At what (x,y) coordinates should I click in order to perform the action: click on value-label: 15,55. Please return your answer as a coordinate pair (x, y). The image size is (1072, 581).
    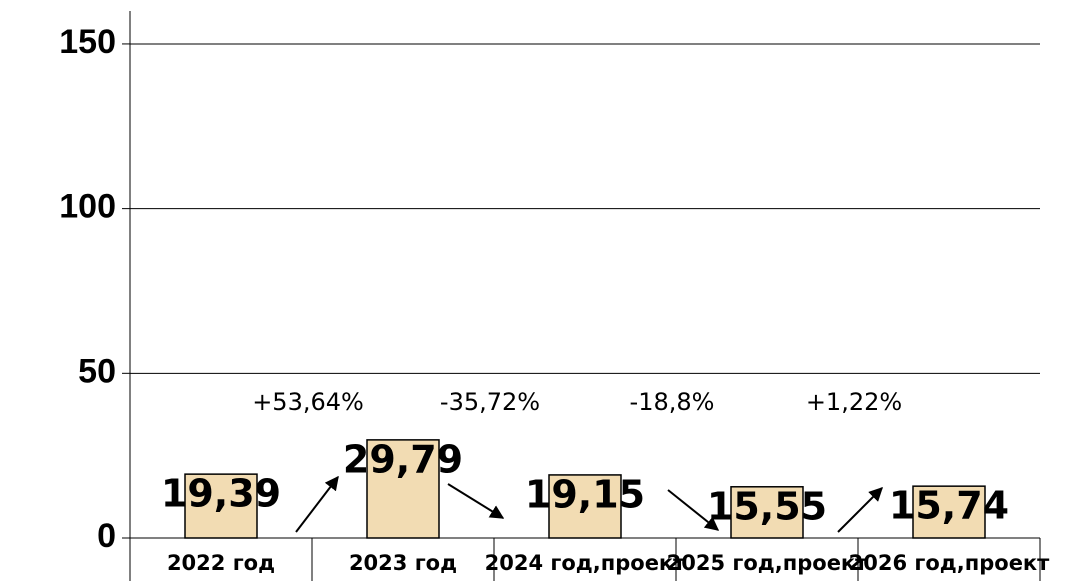
    Looking at the image, I should click on (767, 506).